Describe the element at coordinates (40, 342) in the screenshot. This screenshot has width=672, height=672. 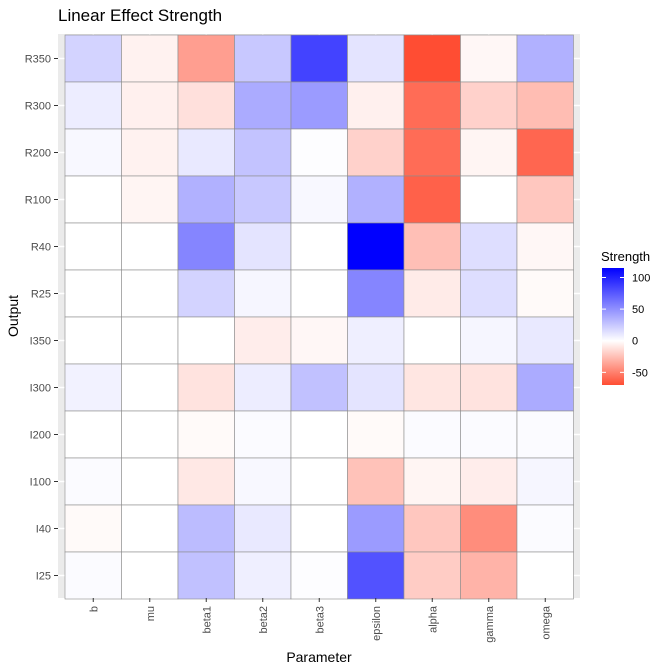
I see `y-tick-label: I350` at that location.